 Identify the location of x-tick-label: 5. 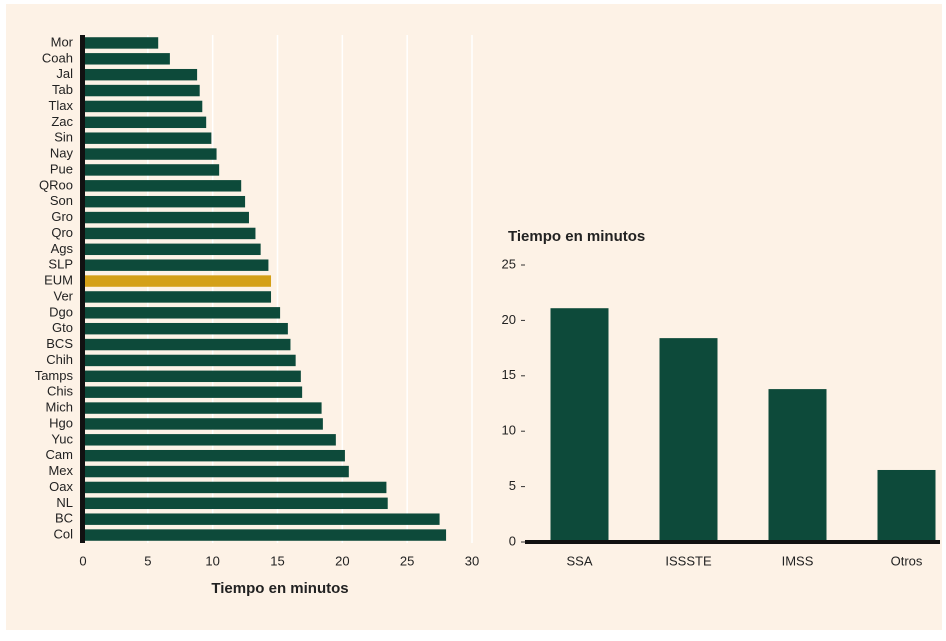
(147, 560).